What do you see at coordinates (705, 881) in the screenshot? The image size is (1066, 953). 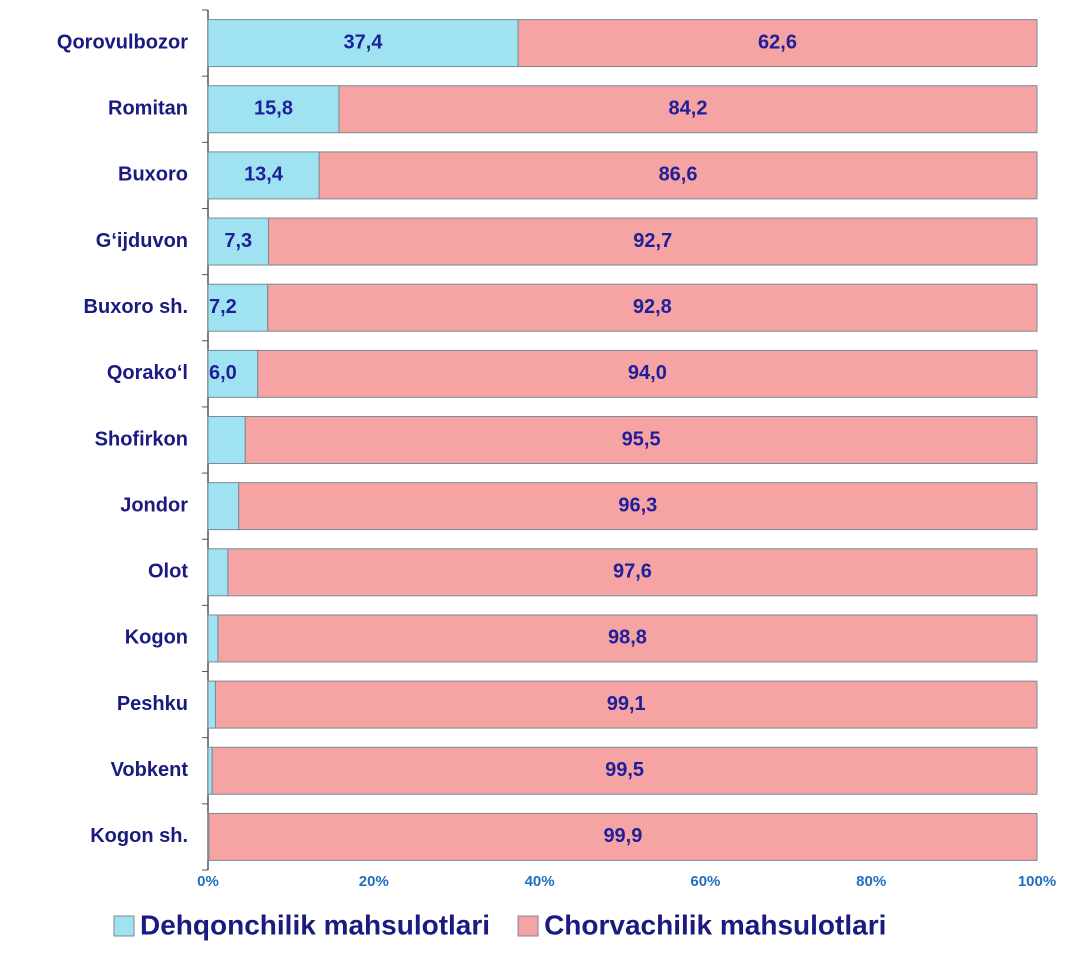 I see `x-tick-label: 60%` at bounding box center [705, 881].